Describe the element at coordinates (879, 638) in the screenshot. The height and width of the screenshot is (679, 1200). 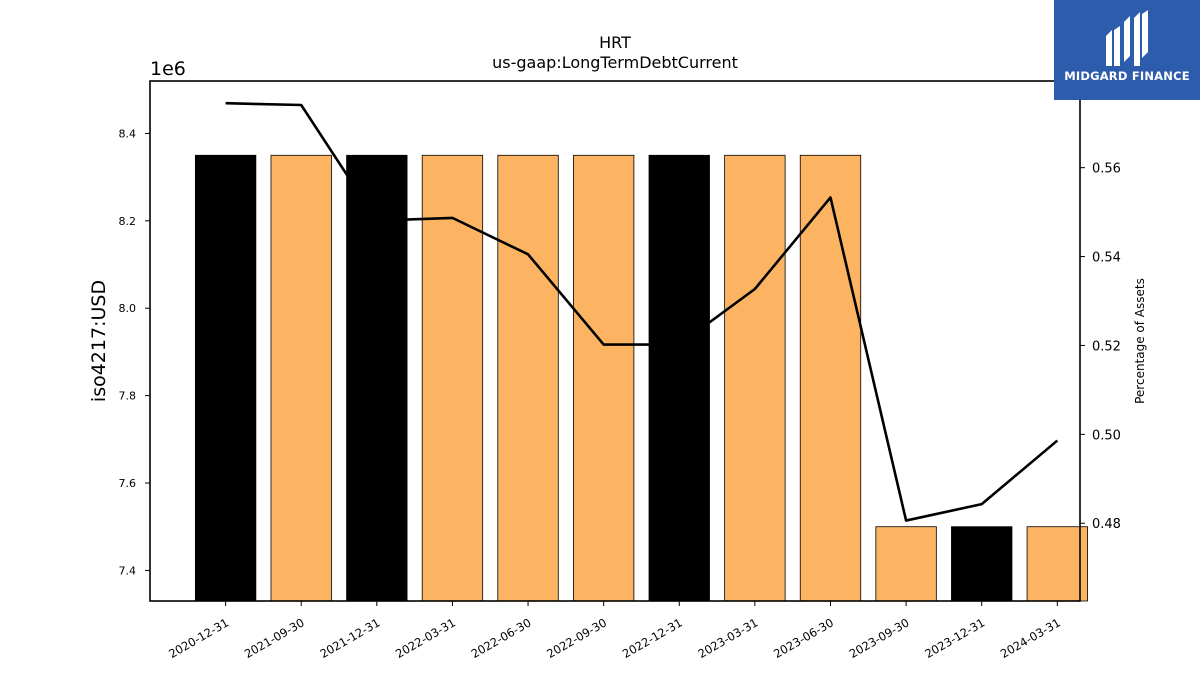
I see `x-tick-label: 2023-09-30` at that location.